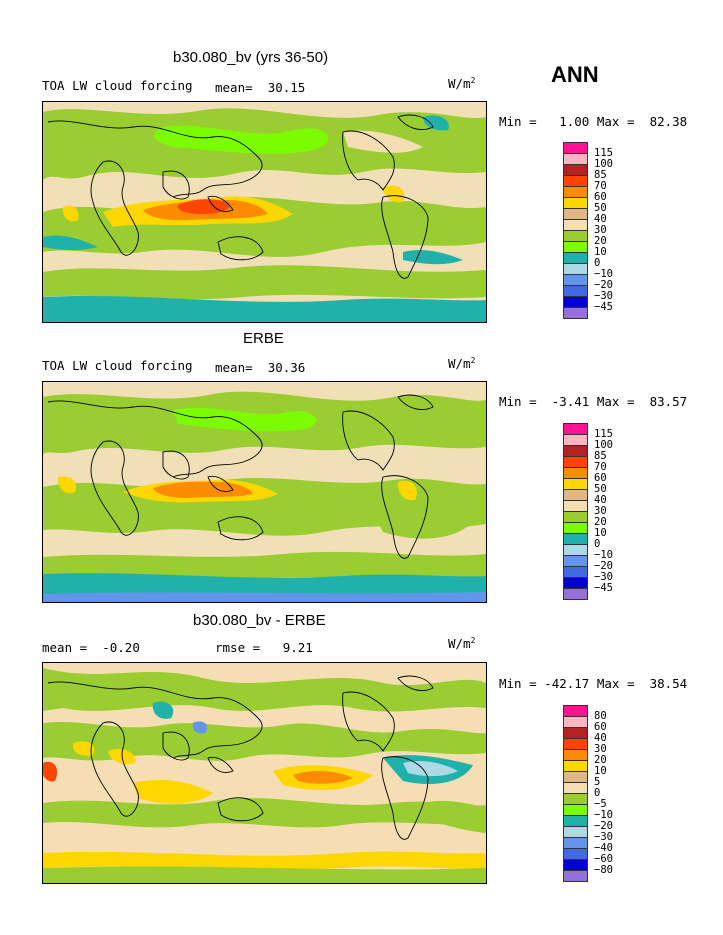 The height and width of the screenshot is (935, 723). What do you see at coordinates (597, 782) in the screenshot?
I see `panel-3-legend-label: 5` at bounding box center [597, 782].